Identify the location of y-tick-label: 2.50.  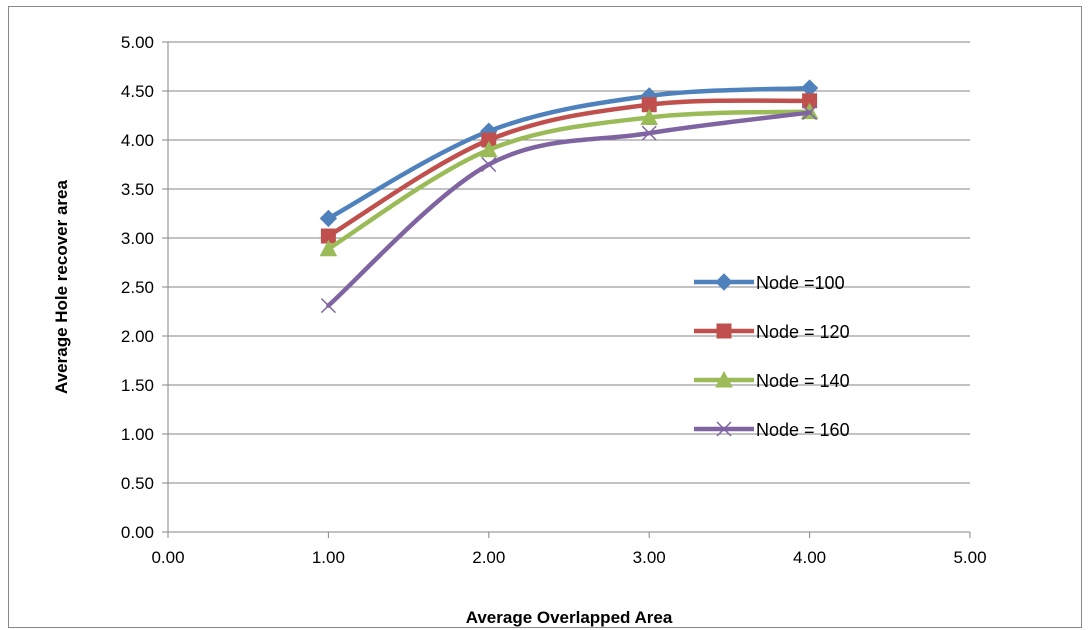
(137, 287).